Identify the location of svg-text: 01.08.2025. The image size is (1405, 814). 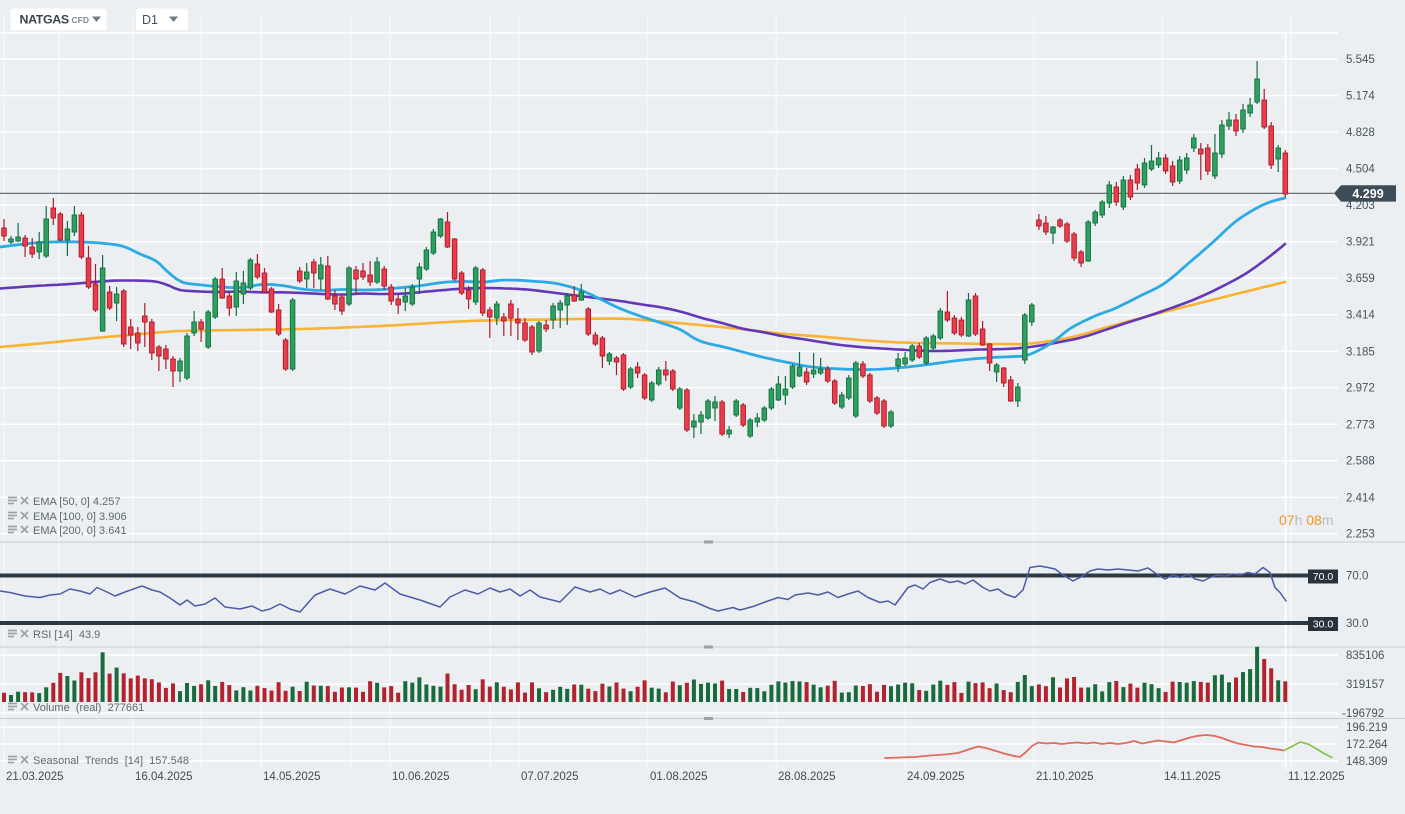
(679, 777).